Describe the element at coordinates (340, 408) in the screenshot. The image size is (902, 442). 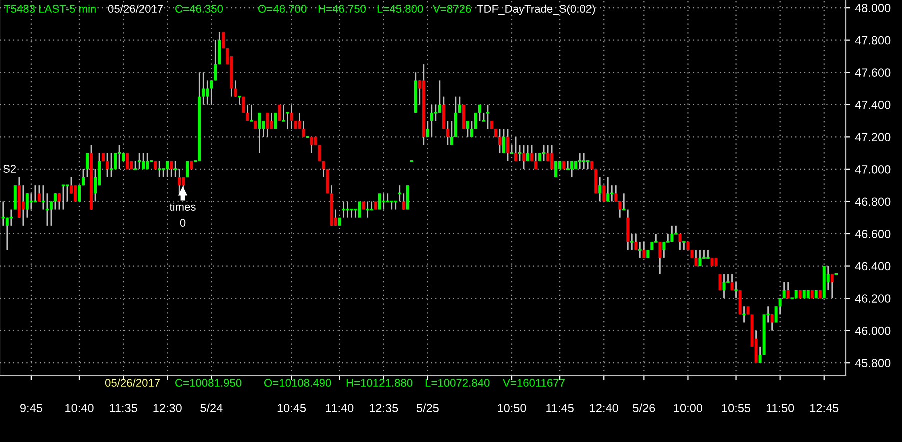
I see `x-tick-label: 11:40` at that location.